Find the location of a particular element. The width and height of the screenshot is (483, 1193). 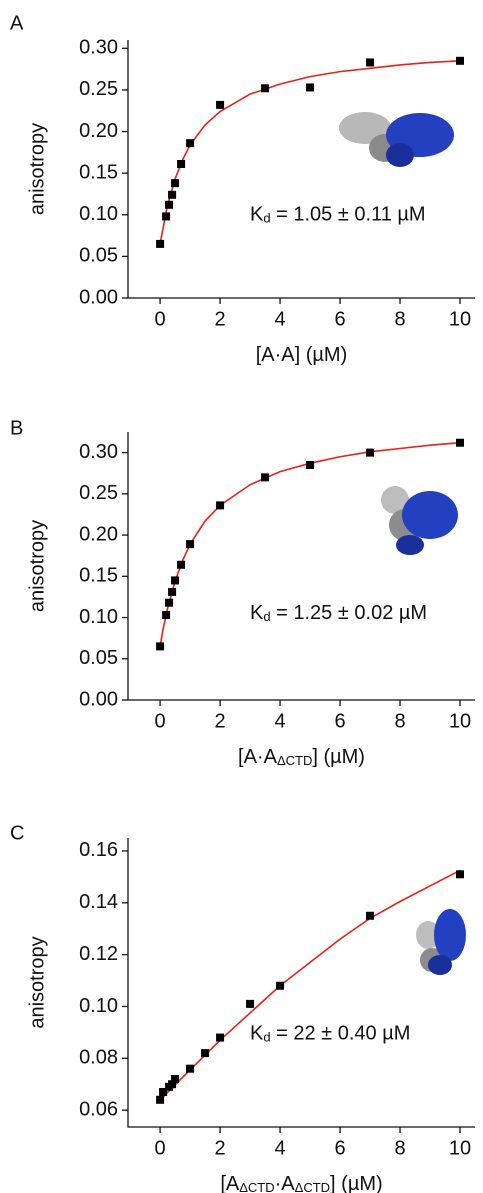

label-part: = 1.25 ± 0.02 µM is located at coordinates (349, 614).